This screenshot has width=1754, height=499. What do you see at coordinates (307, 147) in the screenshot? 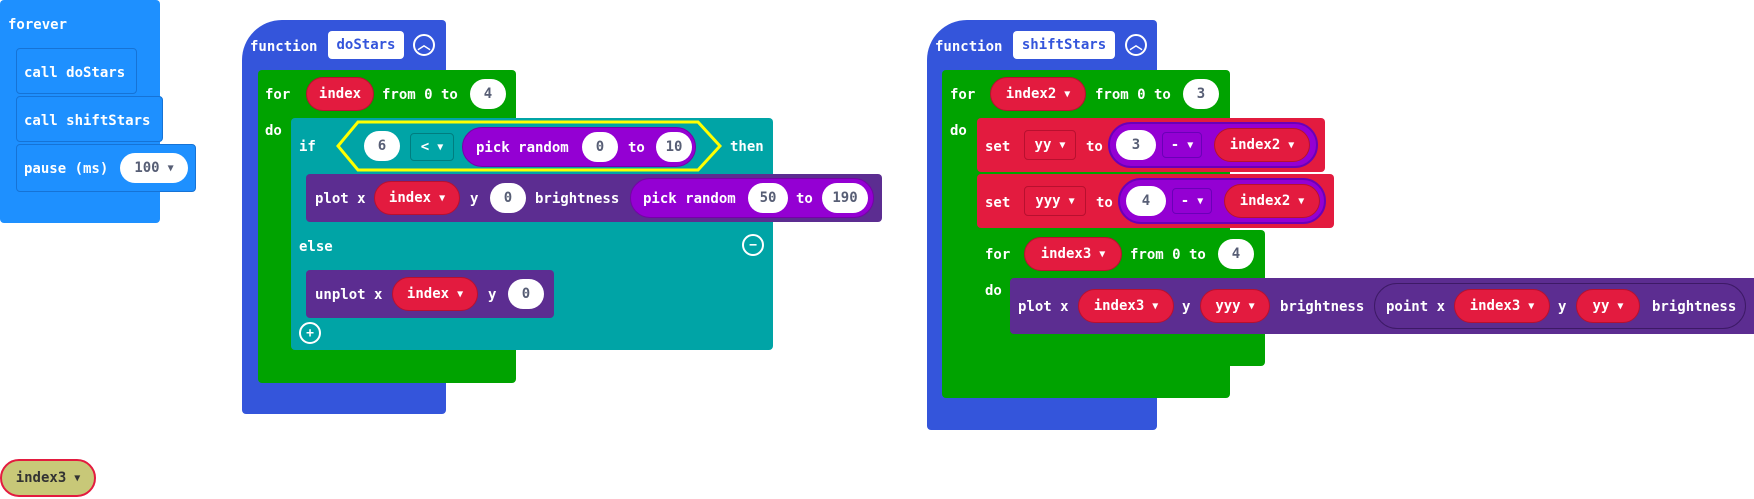
I see `if-label: if` at bounding box center [307, 147].